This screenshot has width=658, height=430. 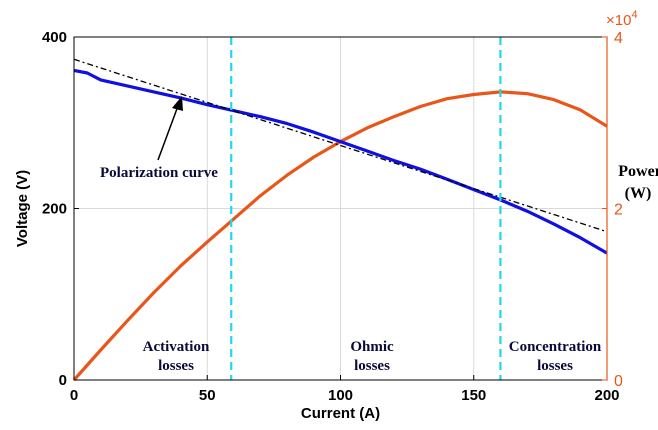 What do you see at coordinates (638, 193) in the screenshot?
I see `y-axis-right-label-line2: (W)` at bounding box center [638, 193].